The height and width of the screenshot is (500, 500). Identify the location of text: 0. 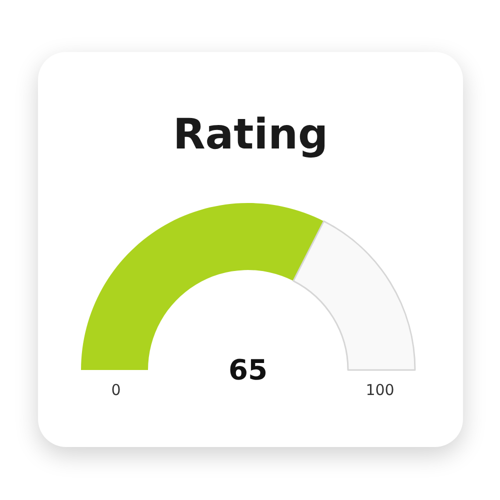
(116, 390).